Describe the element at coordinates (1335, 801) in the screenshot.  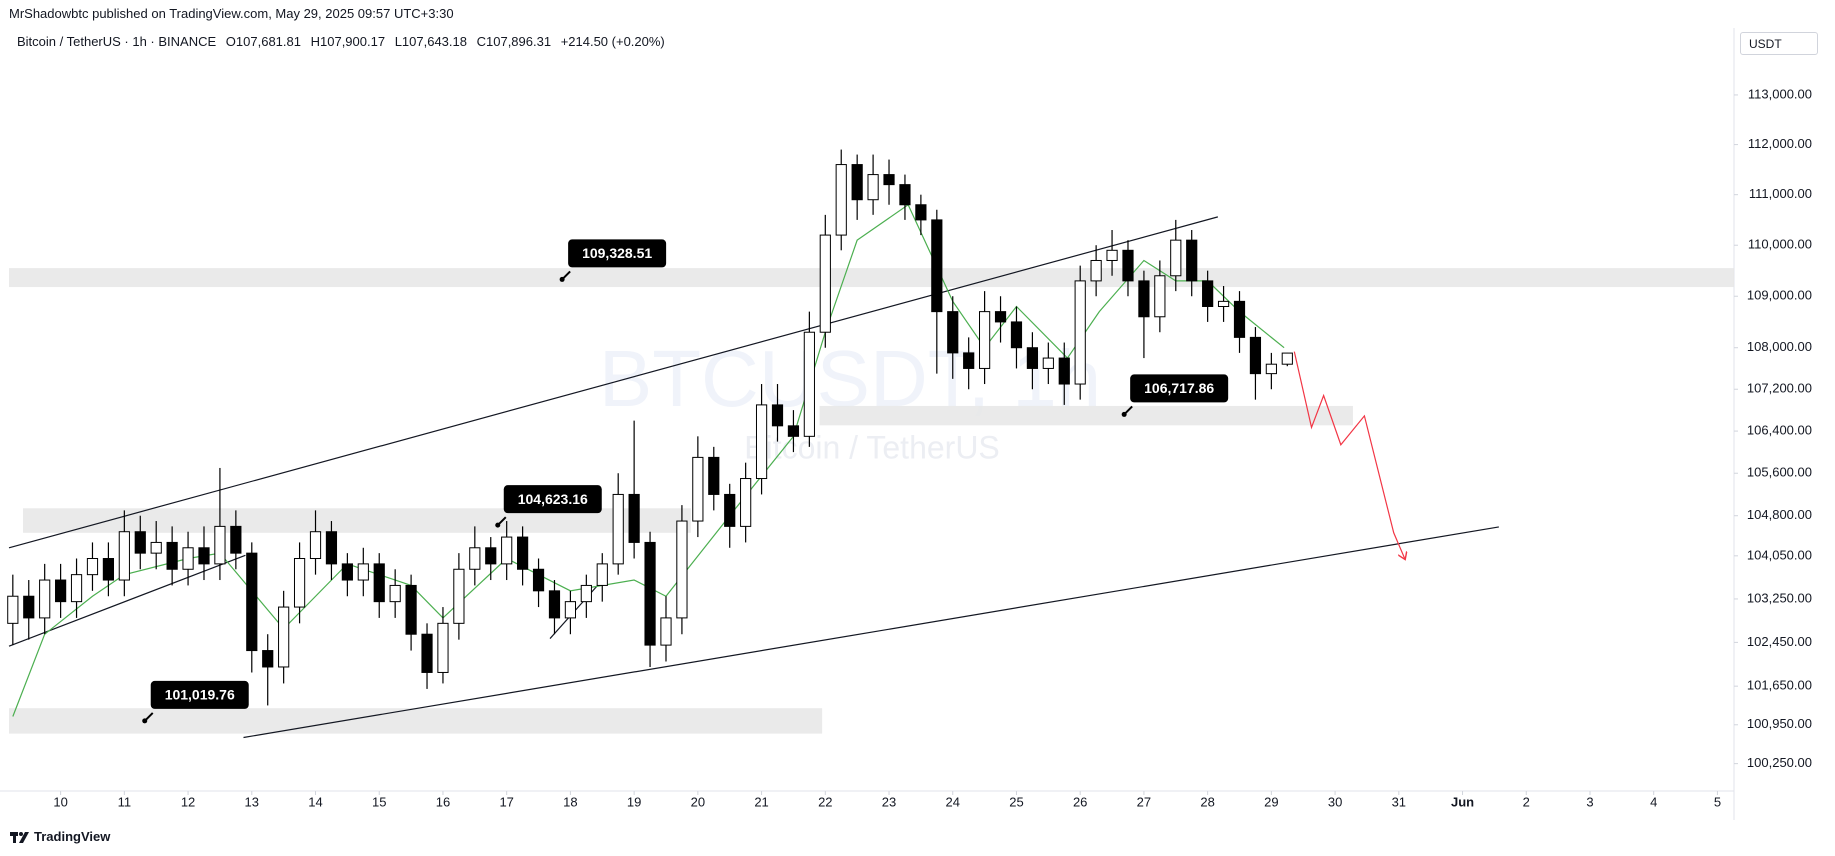
I see `x-tick-label: 30` at that location.